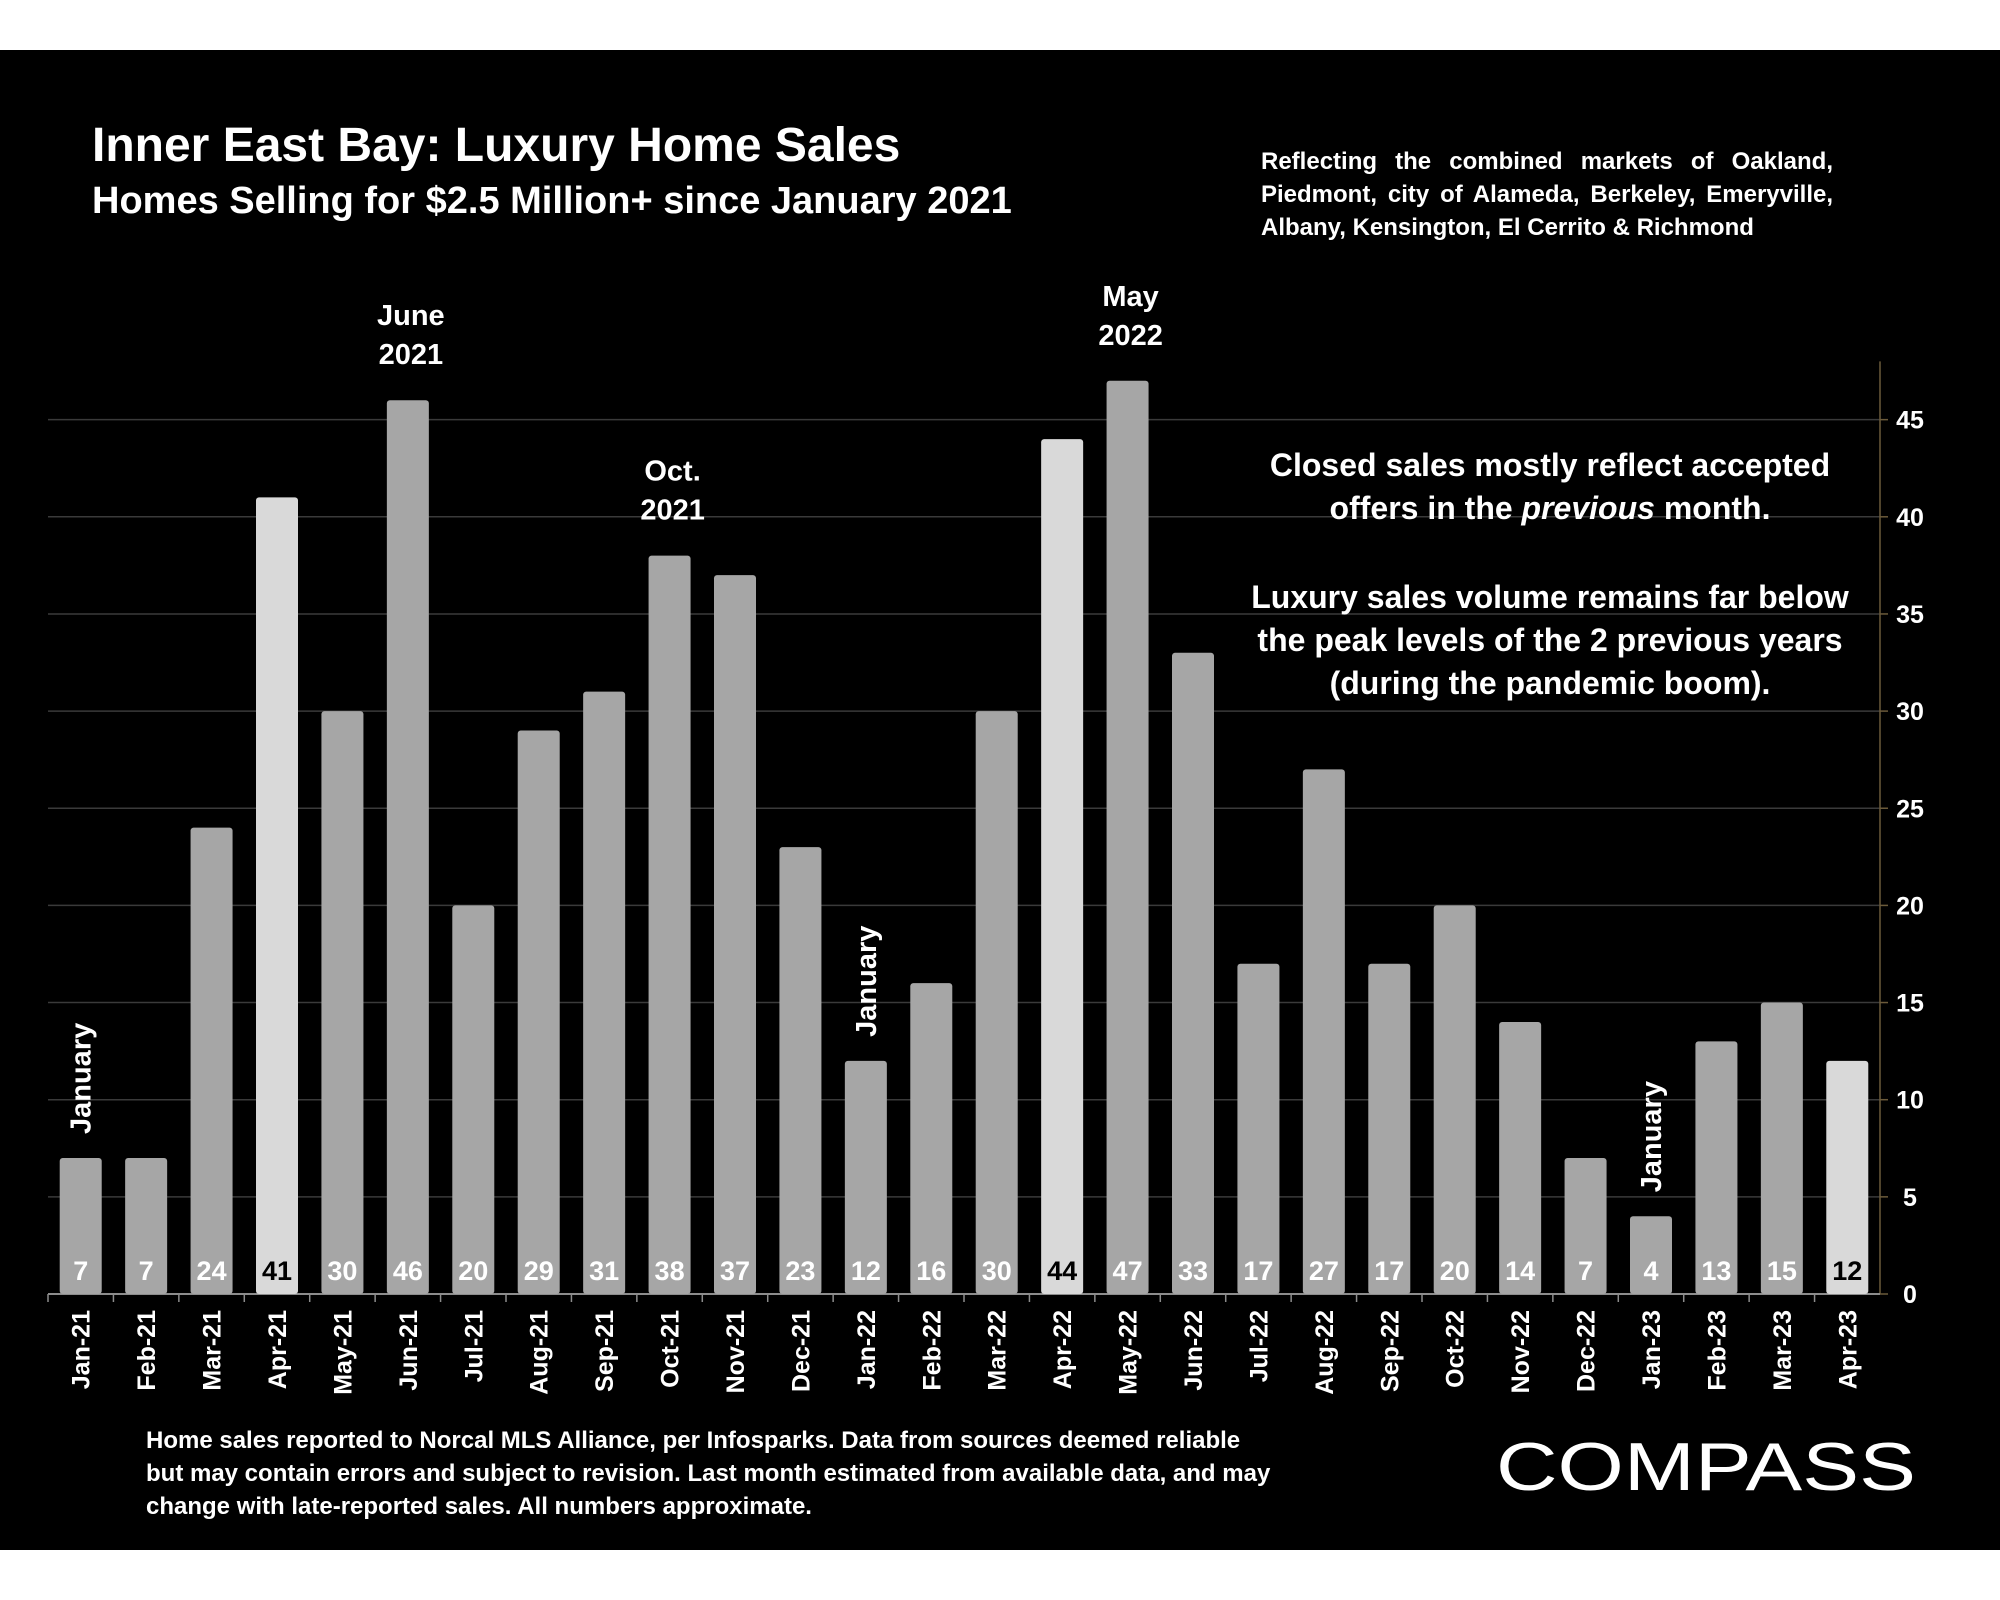 This screenshot has height=1600, width=2000. Describe the element at coordinates (867, 1349) in the screenshot. I see `x-tick-label: Jan-22` at that location.